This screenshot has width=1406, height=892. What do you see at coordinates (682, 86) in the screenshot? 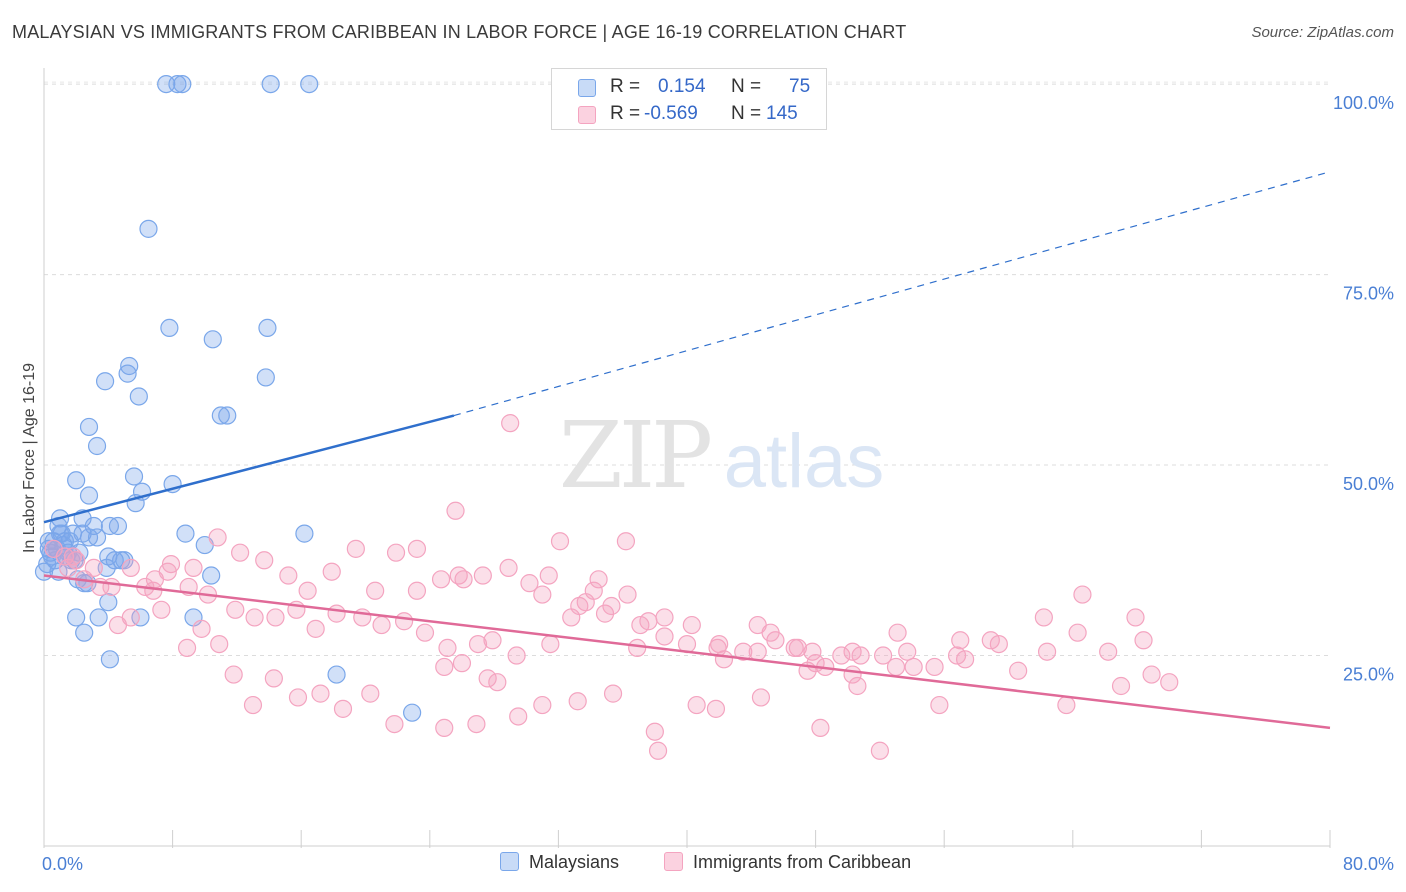
I see `legend-r-value: 0.154` at bounding box center [682, 86].